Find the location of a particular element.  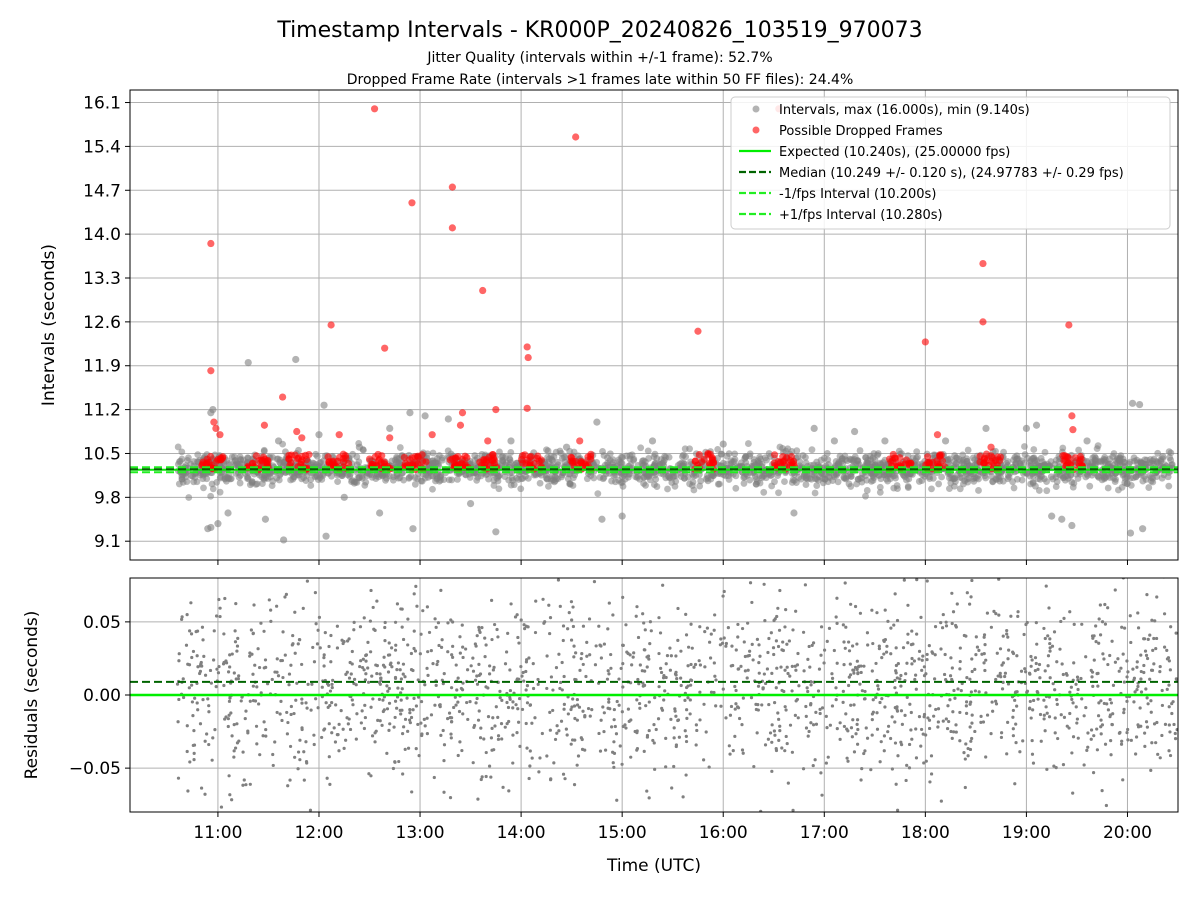

top-y-axis-label: Intervals (seconds) is located at coordinates (49, 325).